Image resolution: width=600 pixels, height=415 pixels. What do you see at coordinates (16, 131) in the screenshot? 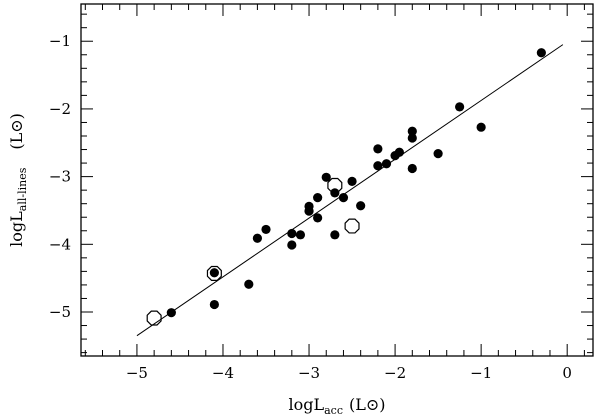
I see `y-axis-label-unit: (L⊙)` at bounding box center [16, 131].